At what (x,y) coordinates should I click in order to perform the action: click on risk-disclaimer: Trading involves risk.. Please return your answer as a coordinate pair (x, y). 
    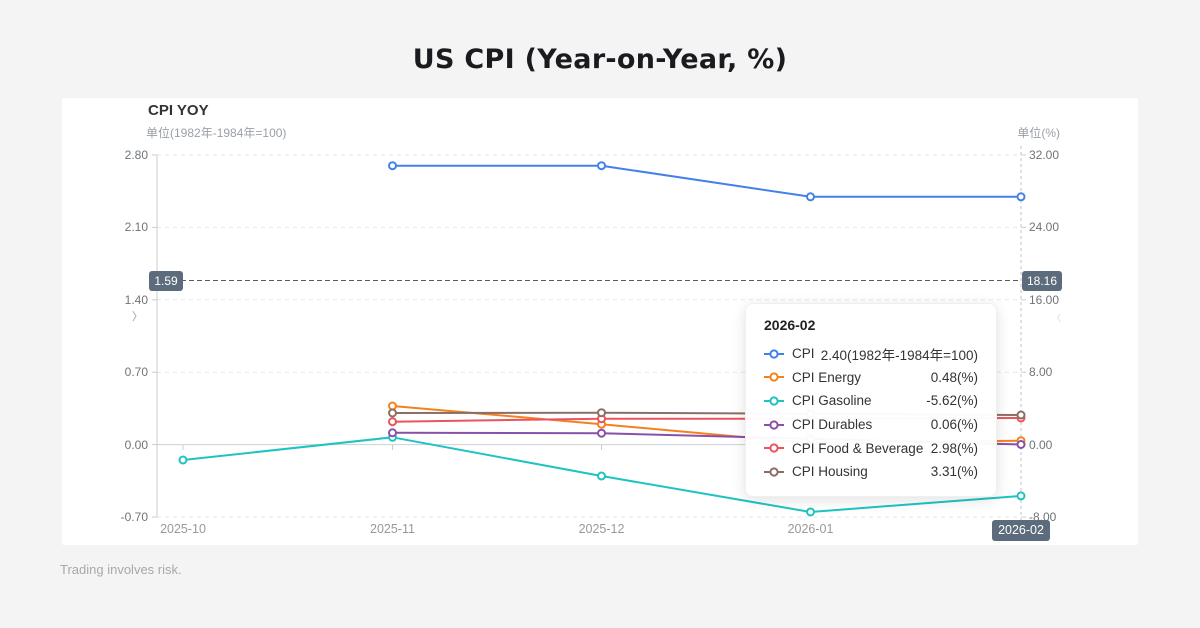
    Looking at the image, I should click on (121, 569).